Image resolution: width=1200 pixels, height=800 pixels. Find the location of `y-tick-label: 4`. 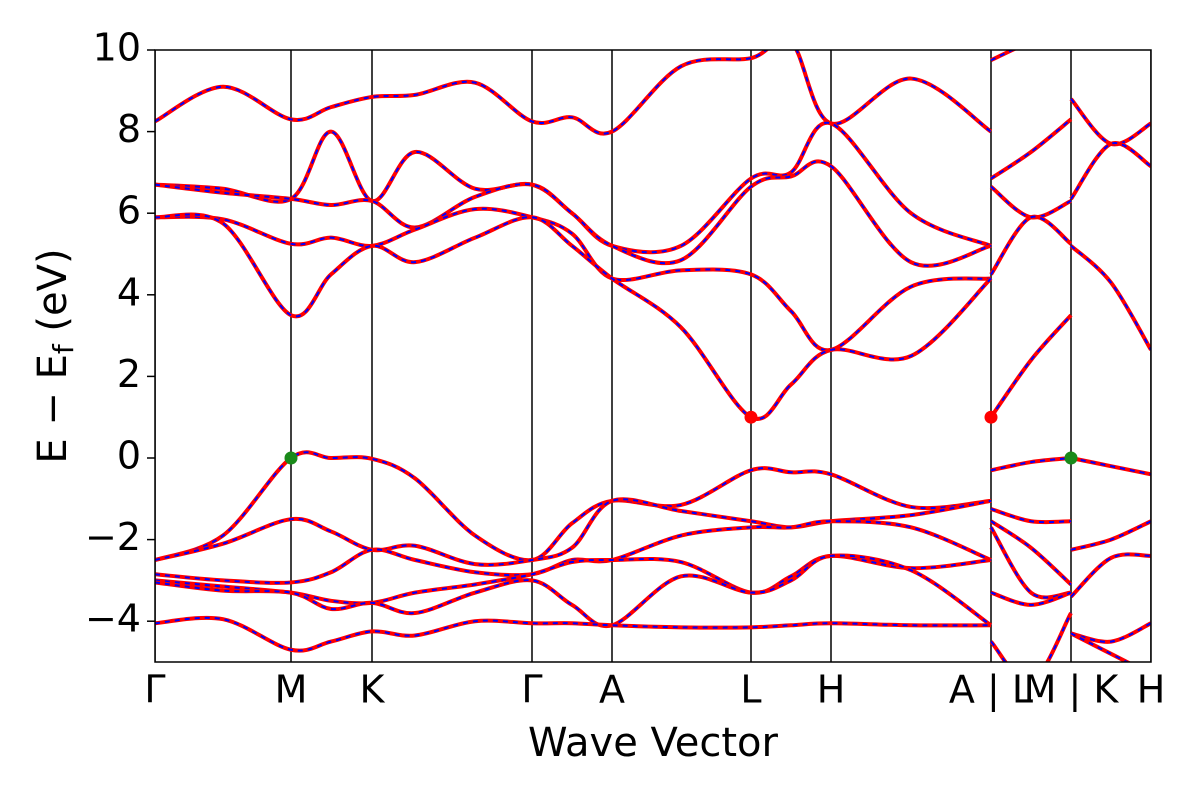

y-tick-label: 4 is located at coordinates (129, 292).